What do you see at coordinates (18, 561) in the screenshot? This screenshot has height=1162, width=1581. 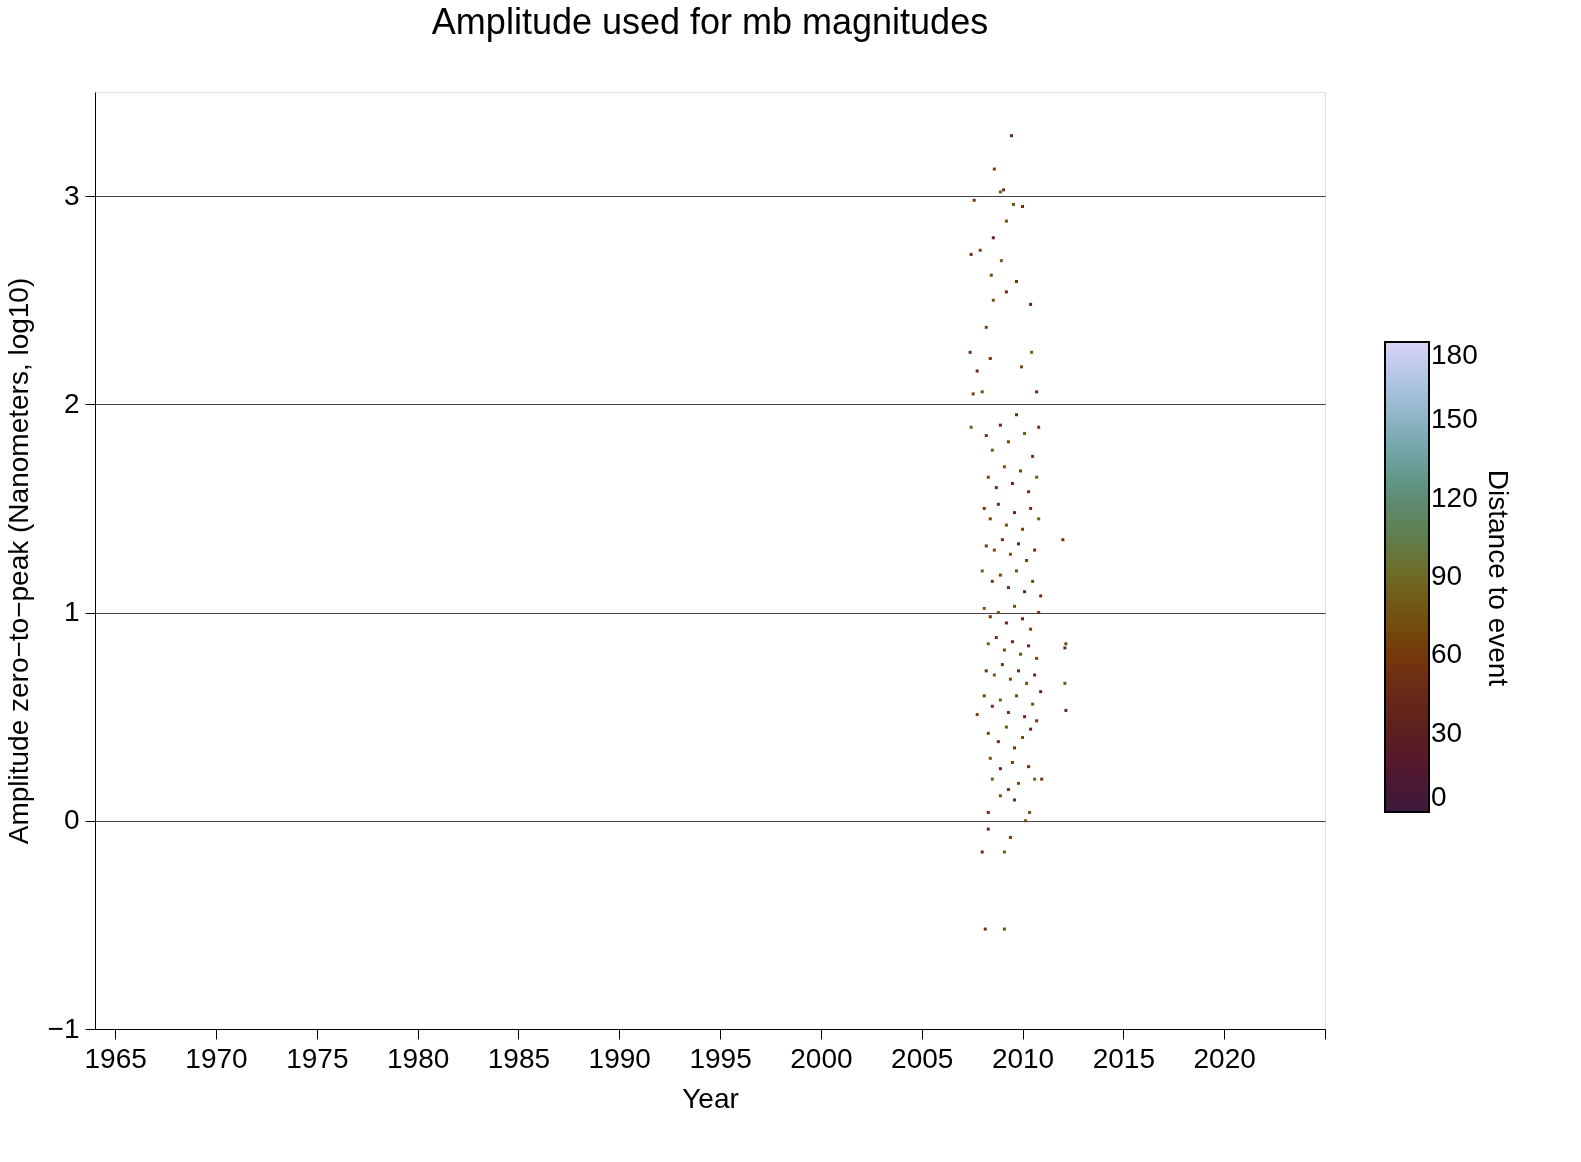 I see `y-axis-title: Amplitude zero−to−peak (Nanometers, log10)` at bounding box center [18, 561].